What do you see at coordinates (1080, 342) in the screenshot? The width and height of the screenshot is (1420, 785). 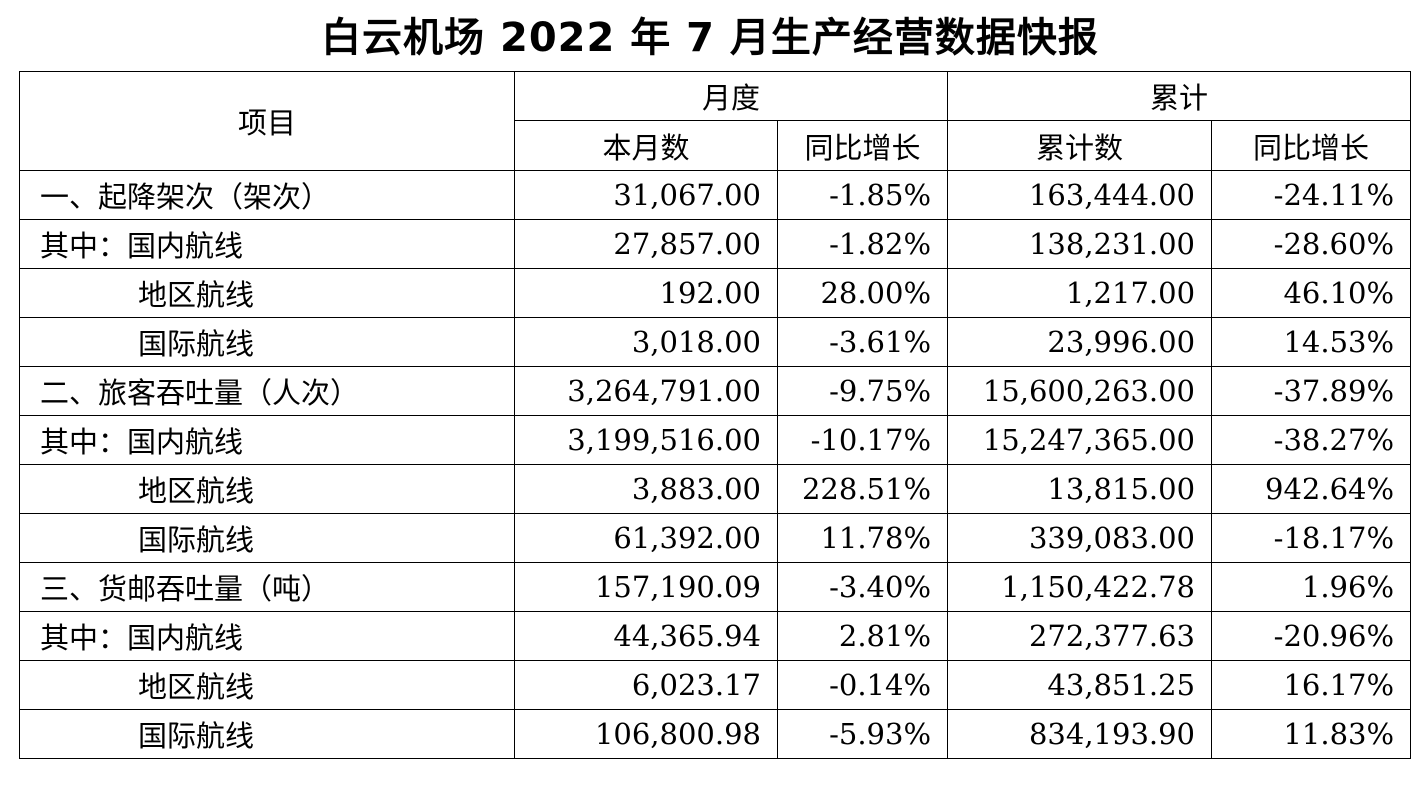 I see `cumulative-value-cell: 23,996.00` at bounding box center [1080, 342].